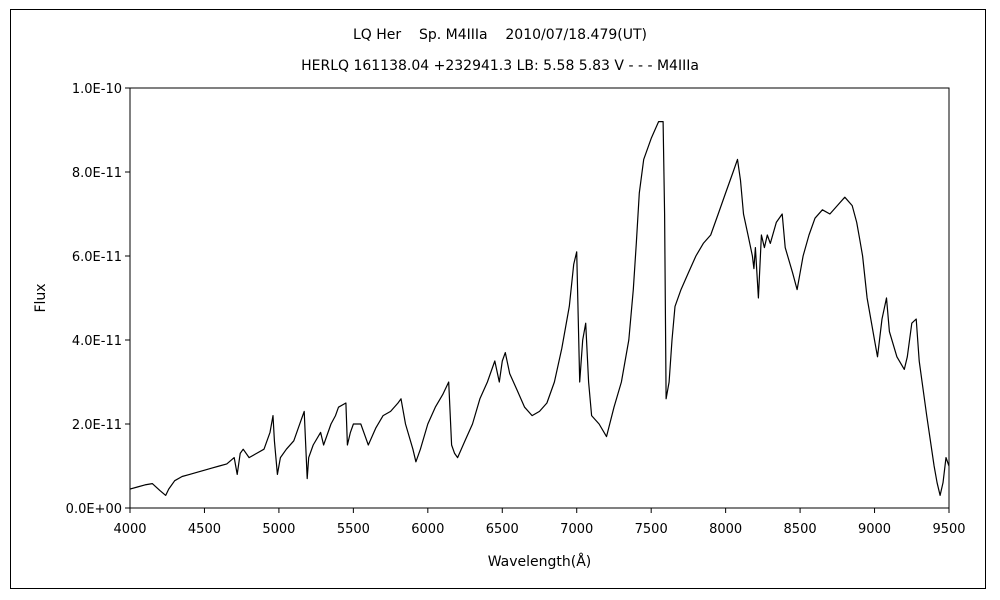 This screenshot has width=1000, height=600. I want to click on x-tick-label: 5000, so click(278, 529).